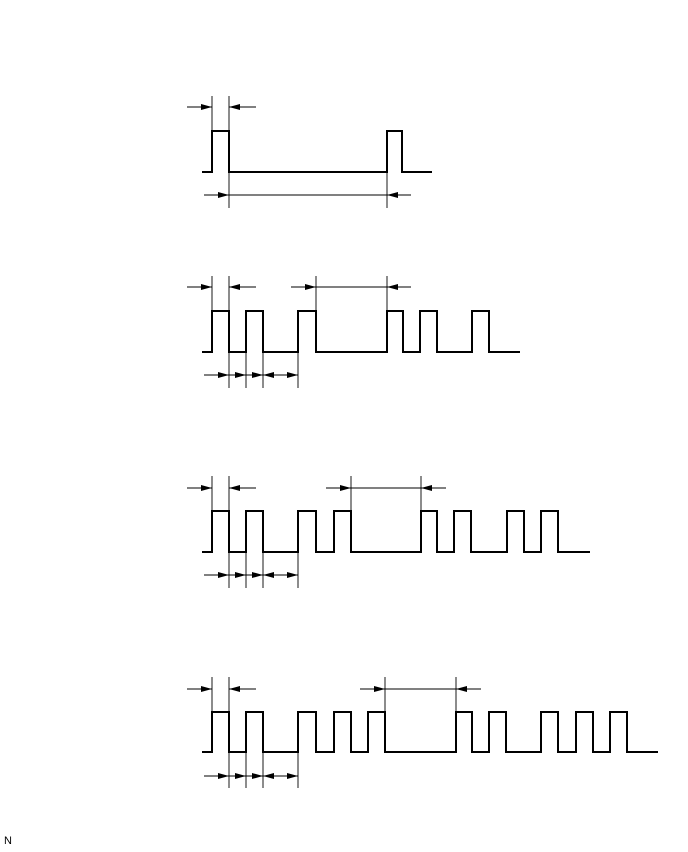 Image resolution: width=688 pixels, height=852 pixels. What do you see at coordinates (8, 841) in the screenshot?
I see `corner-label: N` at bounding box center [8, 841].